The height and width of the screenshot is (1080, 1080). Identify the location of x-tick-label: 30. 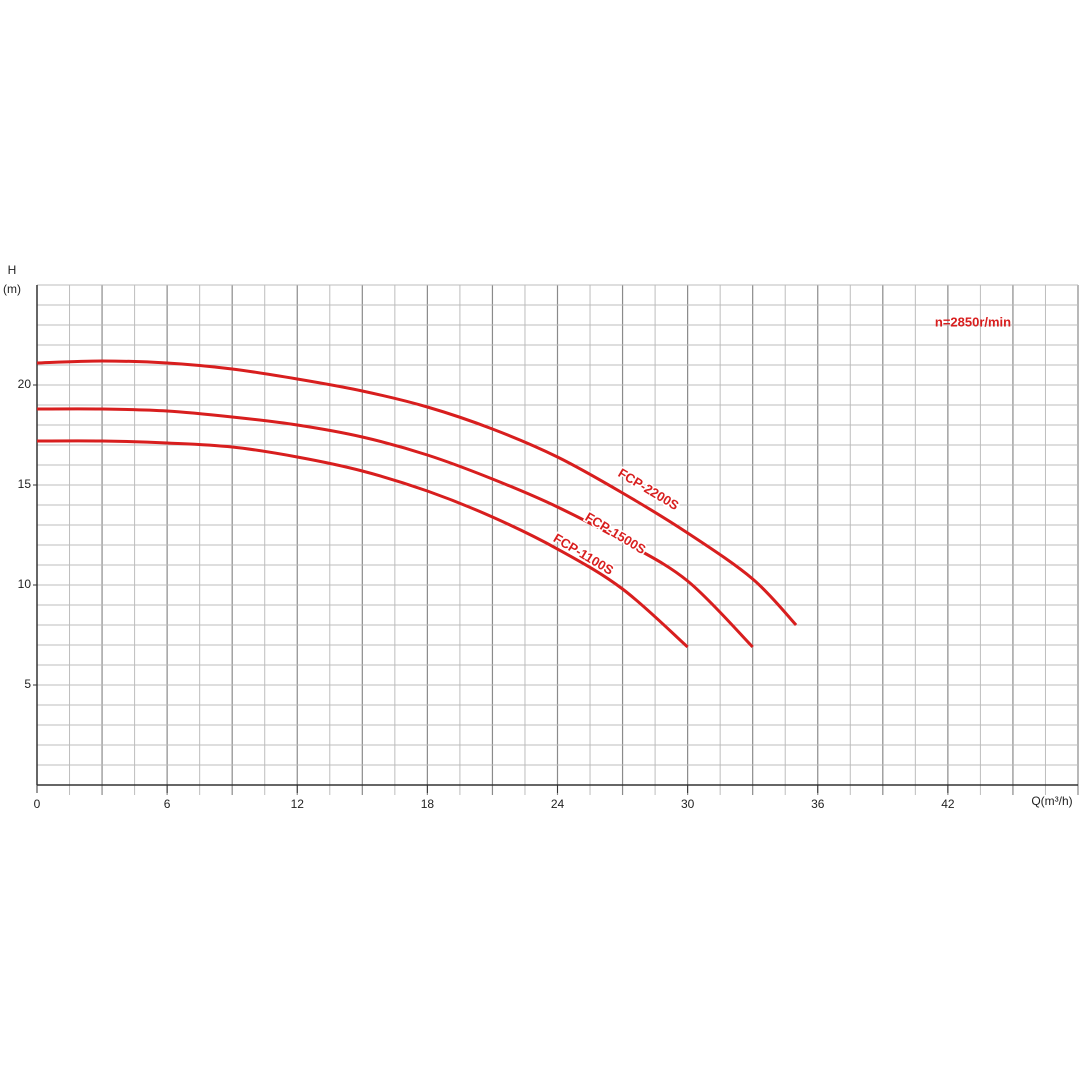
(688, 804).